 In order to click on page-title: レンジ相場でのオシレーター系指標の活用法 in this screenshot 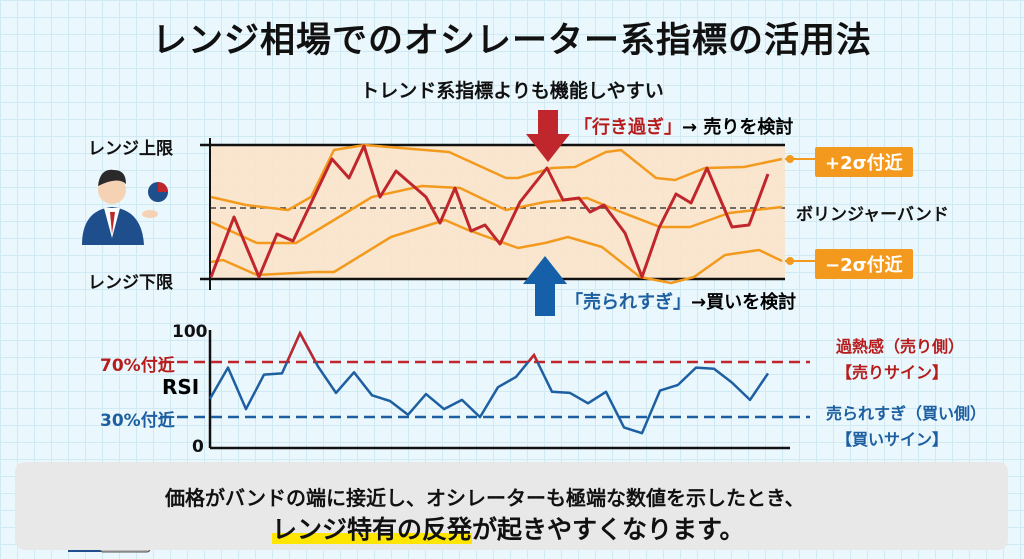, I will do `click(511, 41)`.